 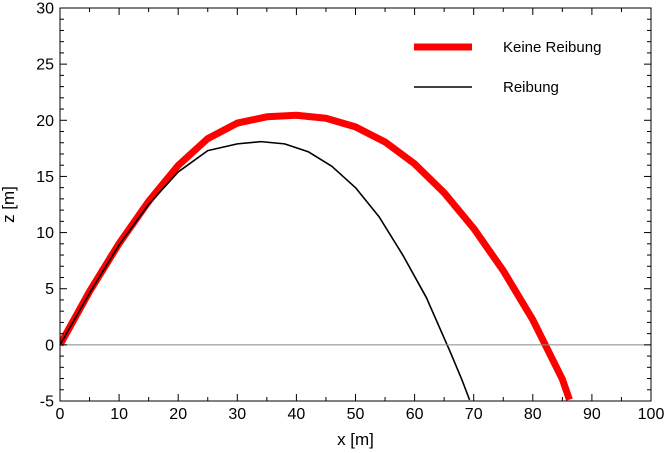 What do you see at coordinates (9, 204) in the screenshot?
I see `y-axis-label: z [m]` at bounding box center [9, 204].